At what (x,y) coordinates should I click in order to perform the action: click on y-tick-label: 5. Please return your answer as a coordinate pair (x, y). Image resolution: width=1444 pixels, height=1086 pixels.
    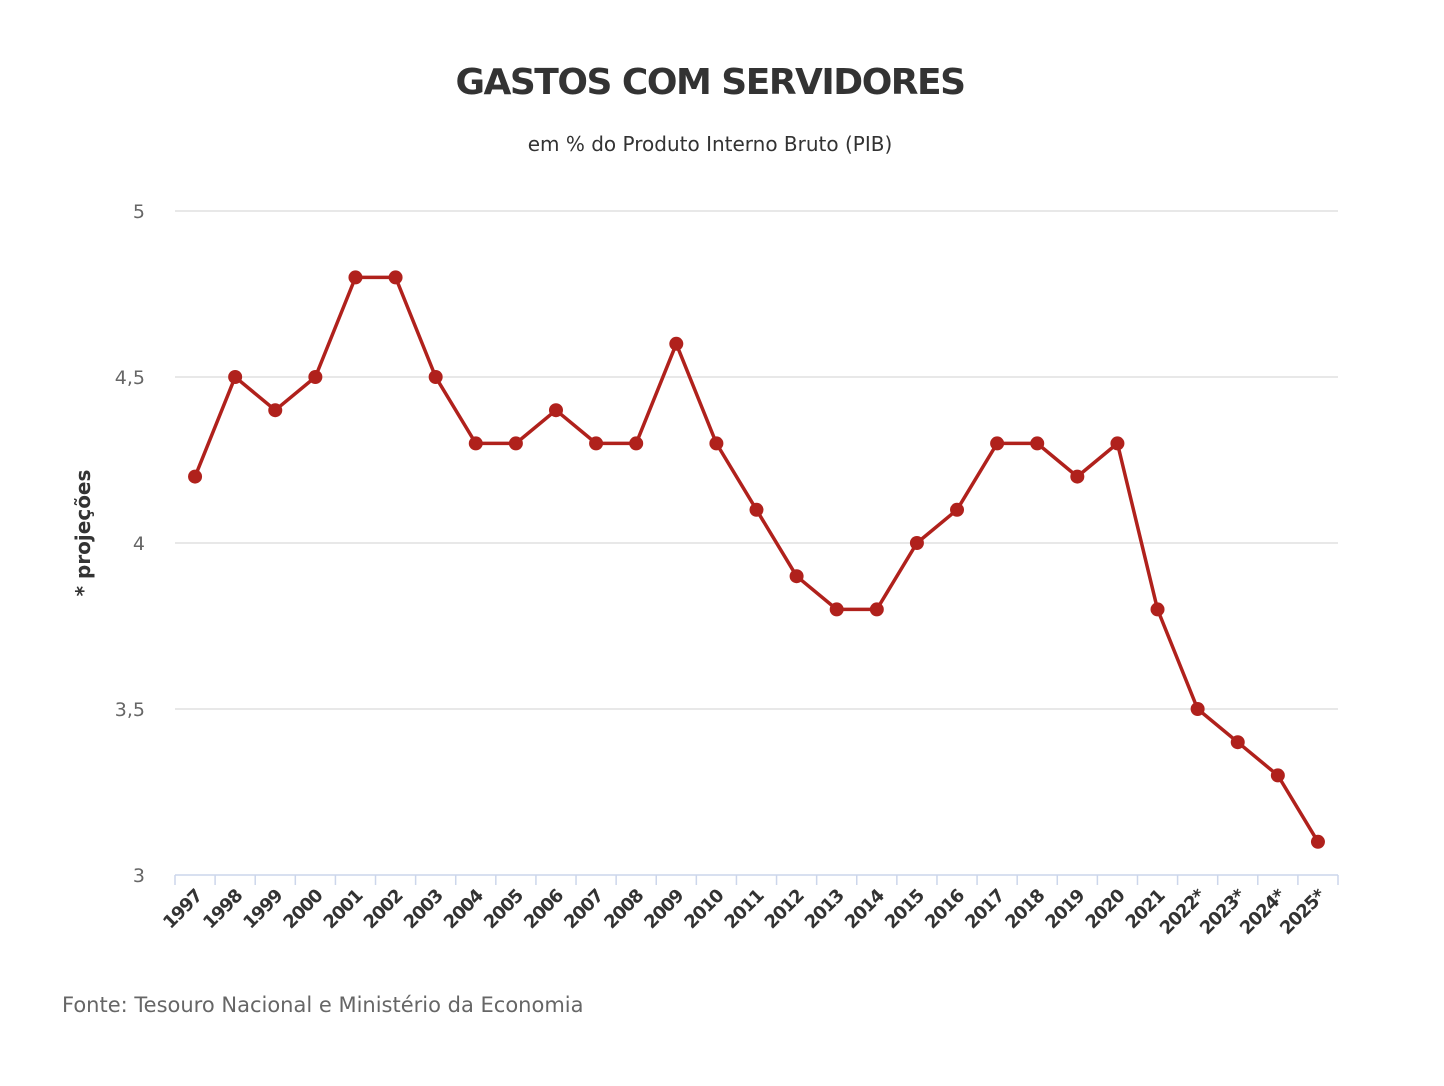
    Looking at the image, I should click on (139, 212).